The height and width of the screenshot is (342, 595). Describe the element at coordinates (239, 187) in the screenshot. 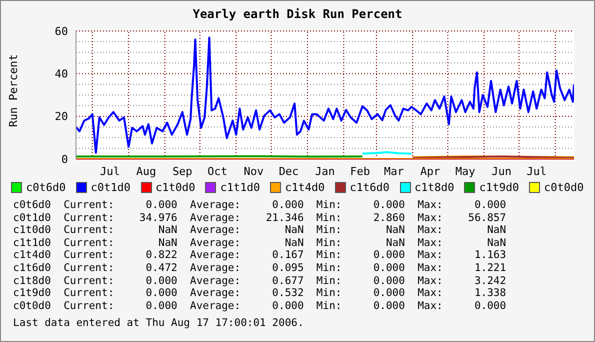

I see `legend-label: c1t1d0` at that location.